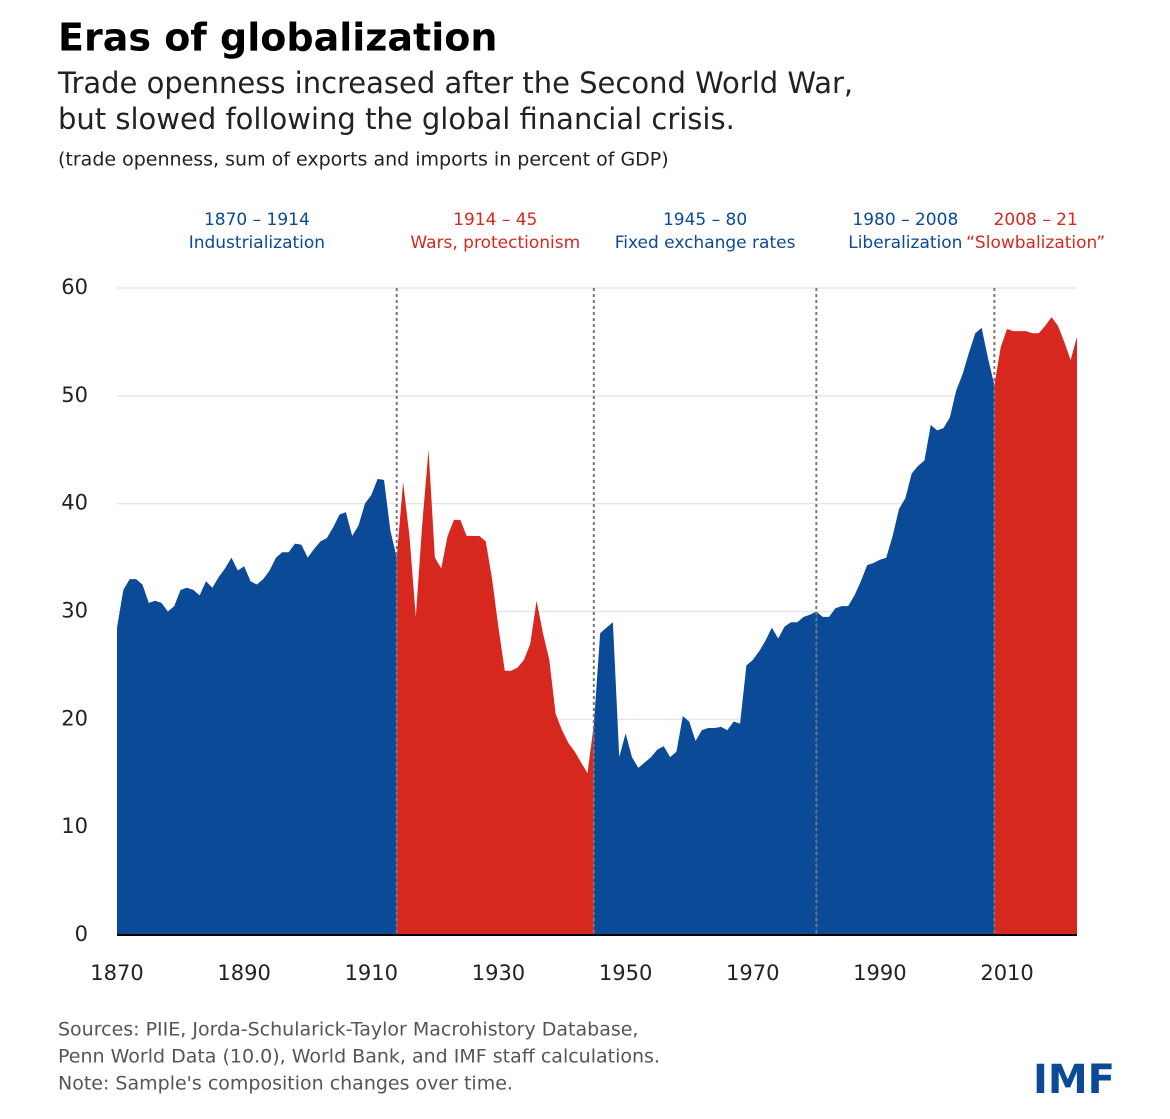 The width and height of the screenshot is (1170, 1119). I want to click on y-tick-label: 60, so click(74, 287).